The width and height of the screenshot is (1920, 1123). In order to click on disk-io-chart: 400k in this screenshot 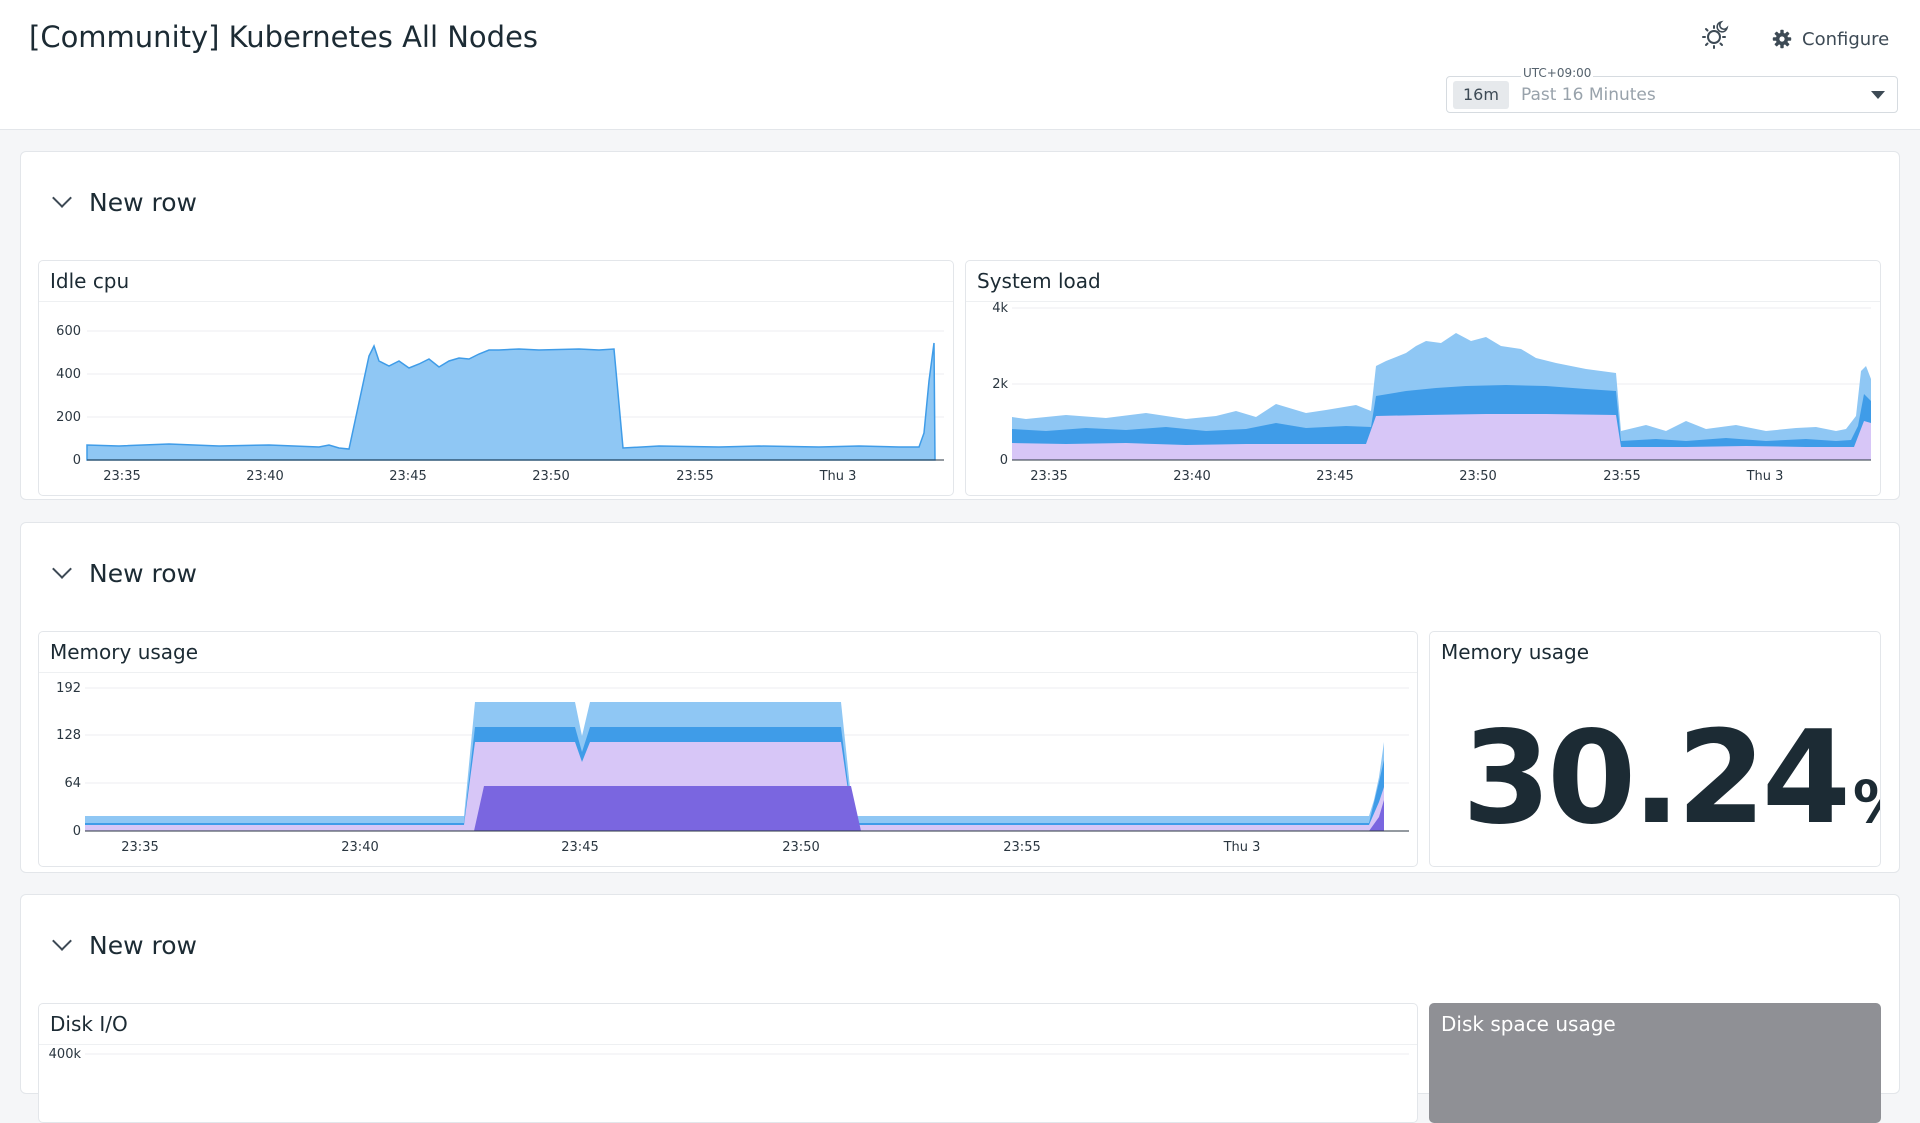, I will do `click(729, 1054)`.